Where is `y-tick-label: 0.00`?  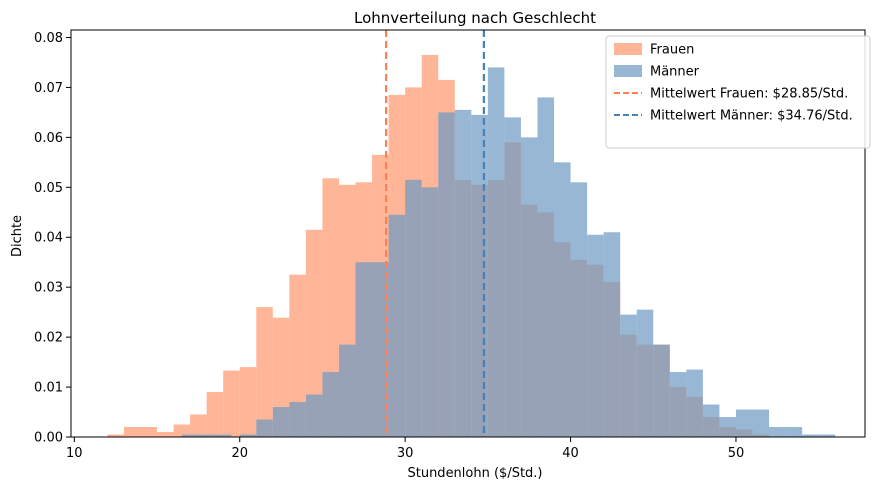
y-tick-label: 0.00 is located at coordinates (48, 438).